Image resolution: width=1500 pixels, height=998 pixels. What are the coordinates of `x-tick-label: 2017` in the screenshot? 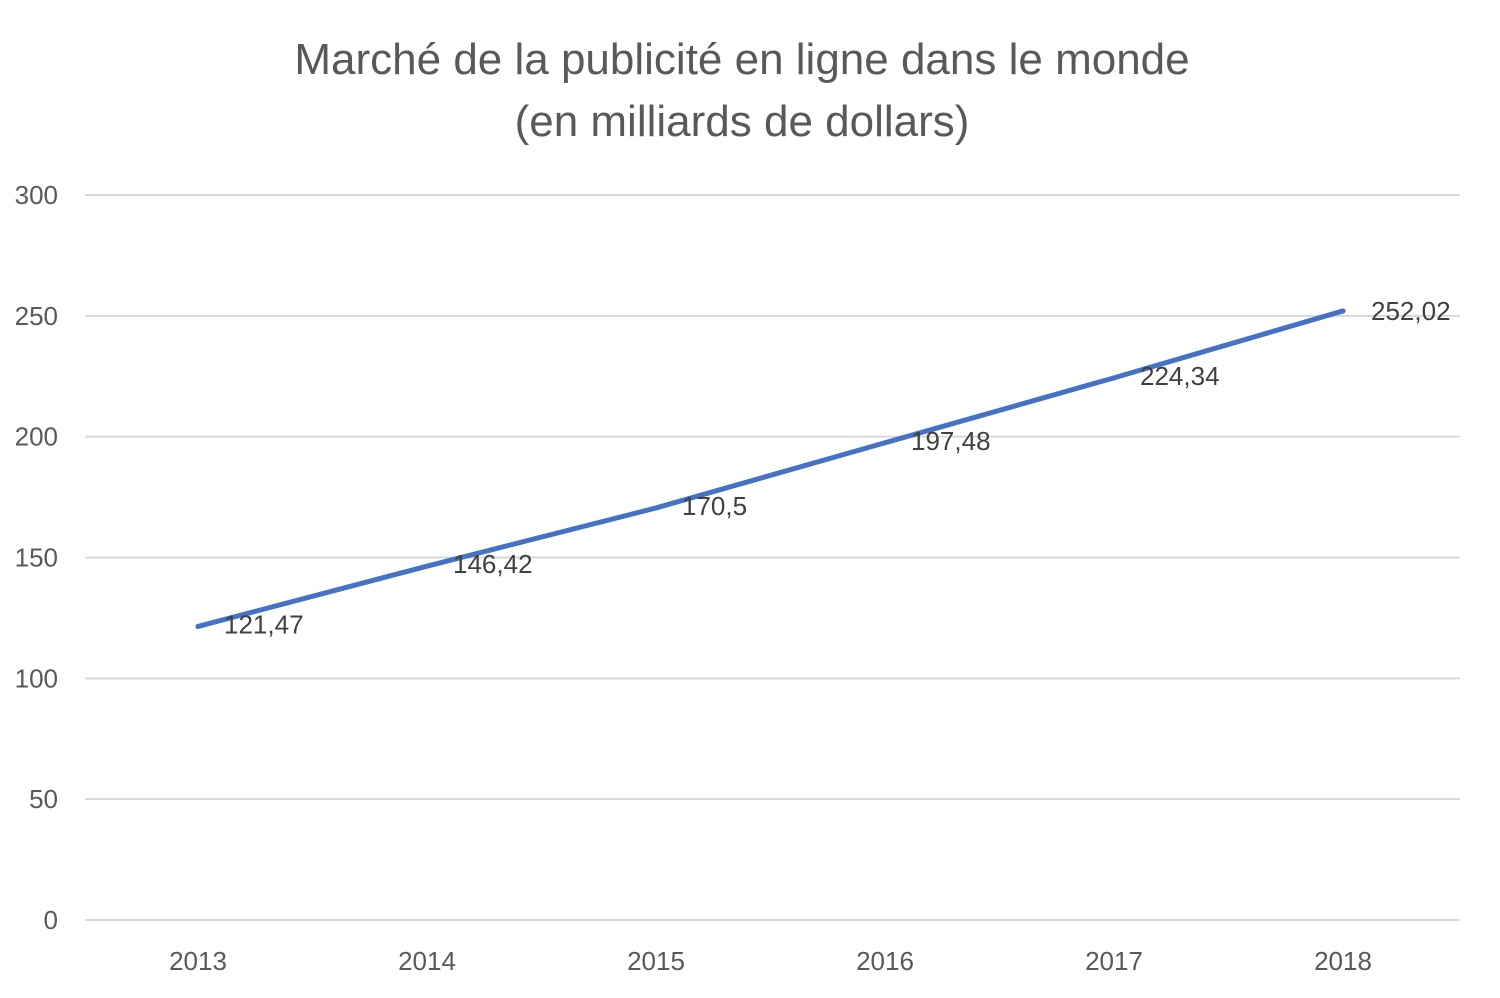 It's located at (1114, 961).